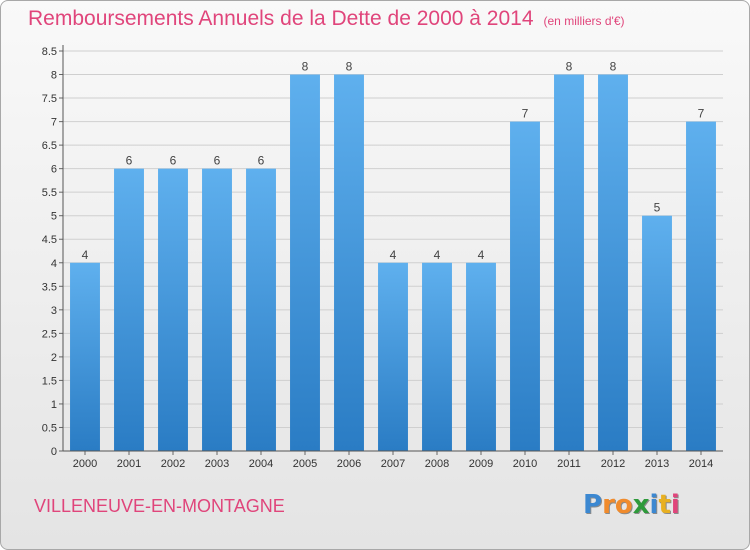 The width and height of the screenshot is (750, 550). Describe the element at coordinates (129, 464) in the screenshot. I see `x-tick-label: 2001` at that location.